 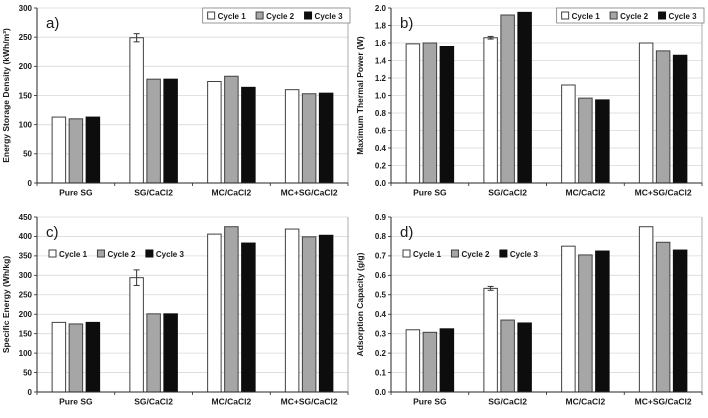 What do you see at coordinates (568, 134) in the screenshot?
I see `bar-cycle1-mc-cacl2` at bounding box center [568, 134].